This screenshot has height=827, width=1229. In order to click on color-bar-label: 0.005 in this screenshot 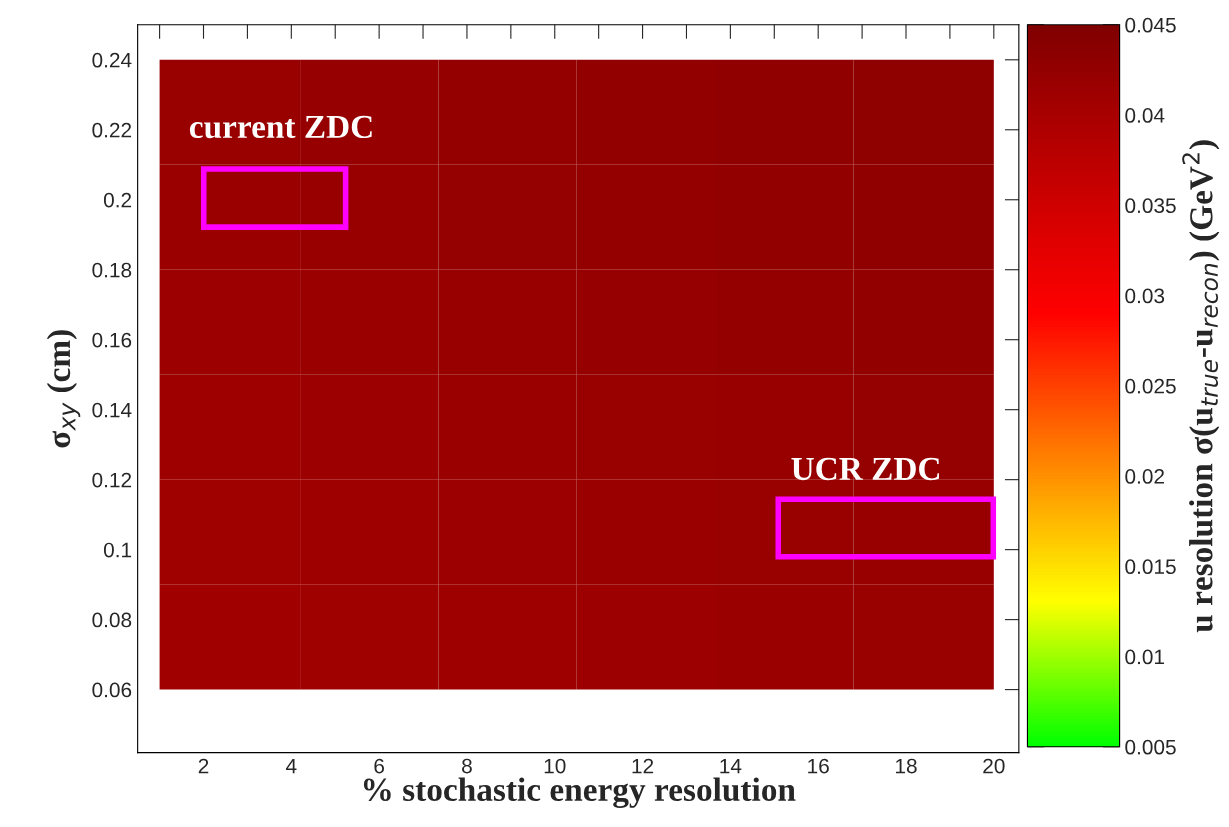, I will do `click(1150, 747)`.